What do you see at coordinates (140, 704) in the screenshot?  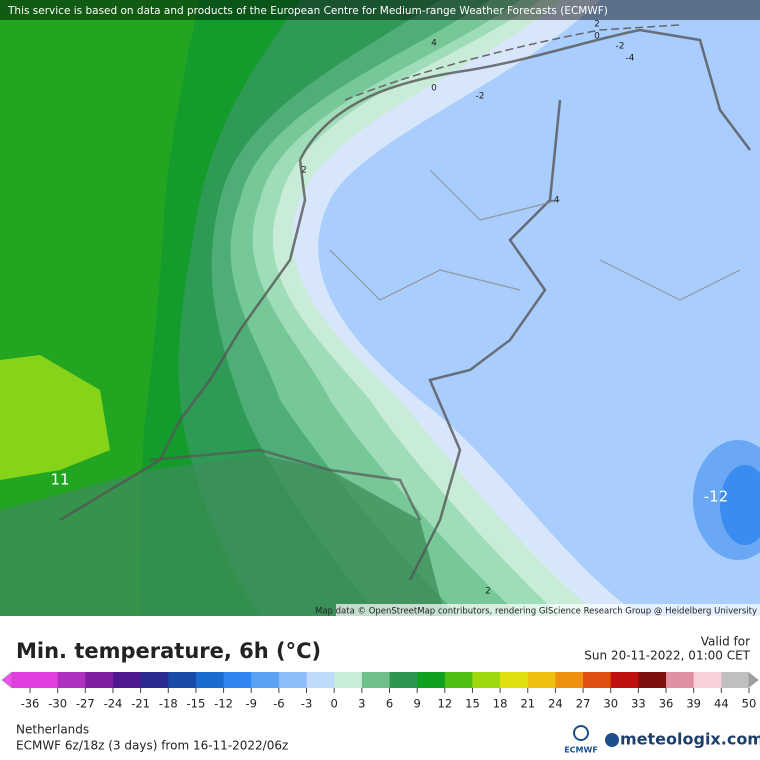 I see `tick-label: -21` at bounding box center [140, 704].